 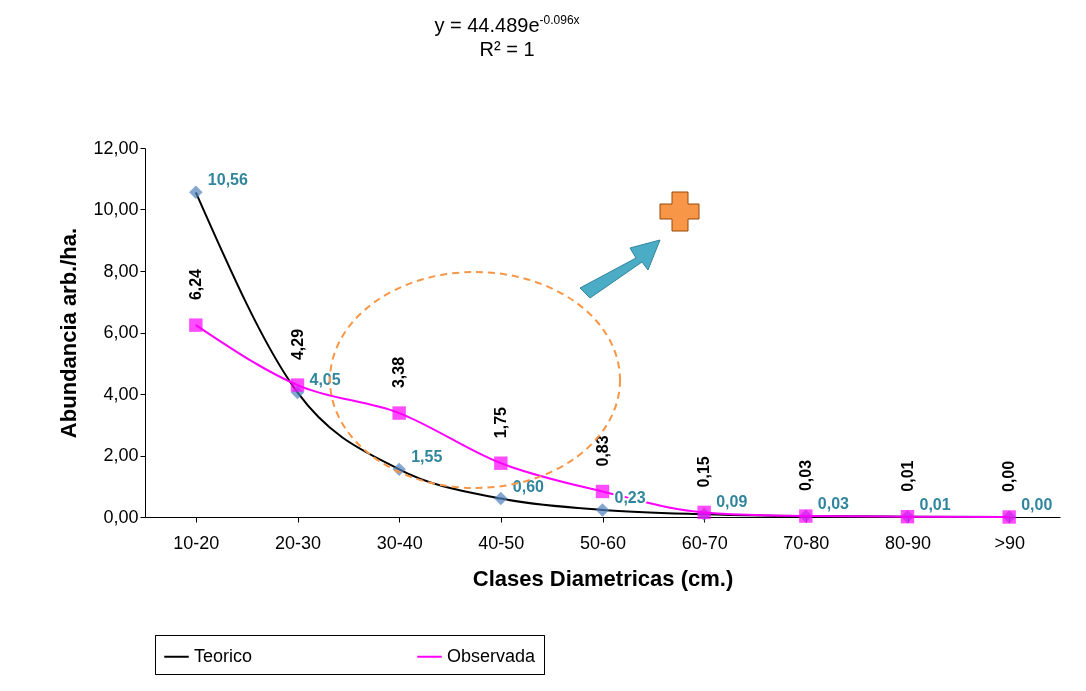 What do you see at coordinates (732, 502) in the screenshot?
I see `data-label: 0,09` at bounding box center [732, 502].